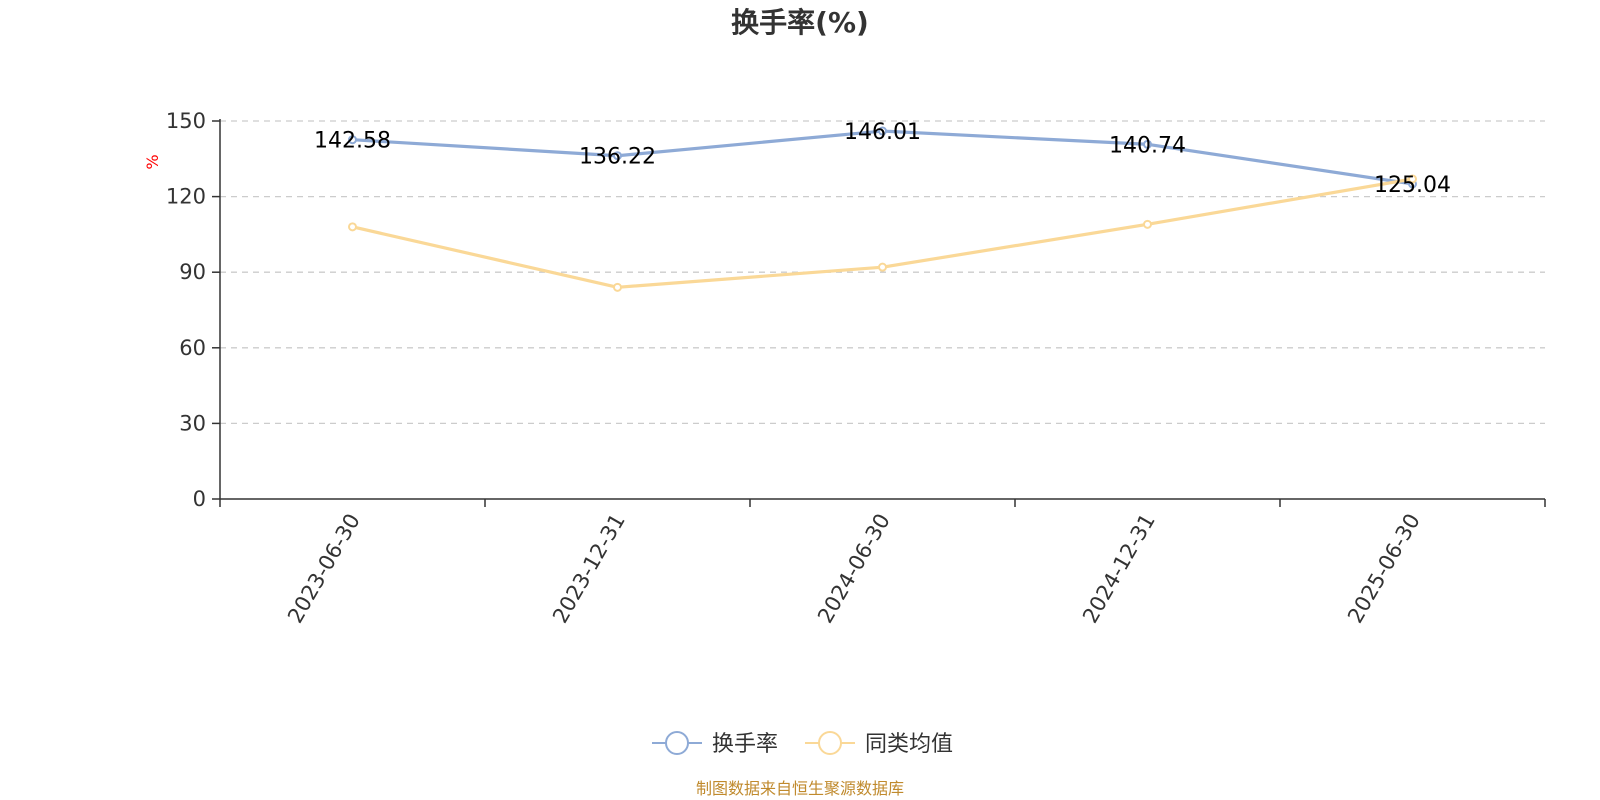  I want to click on legend-label: 同类均值, so click(909, 744).